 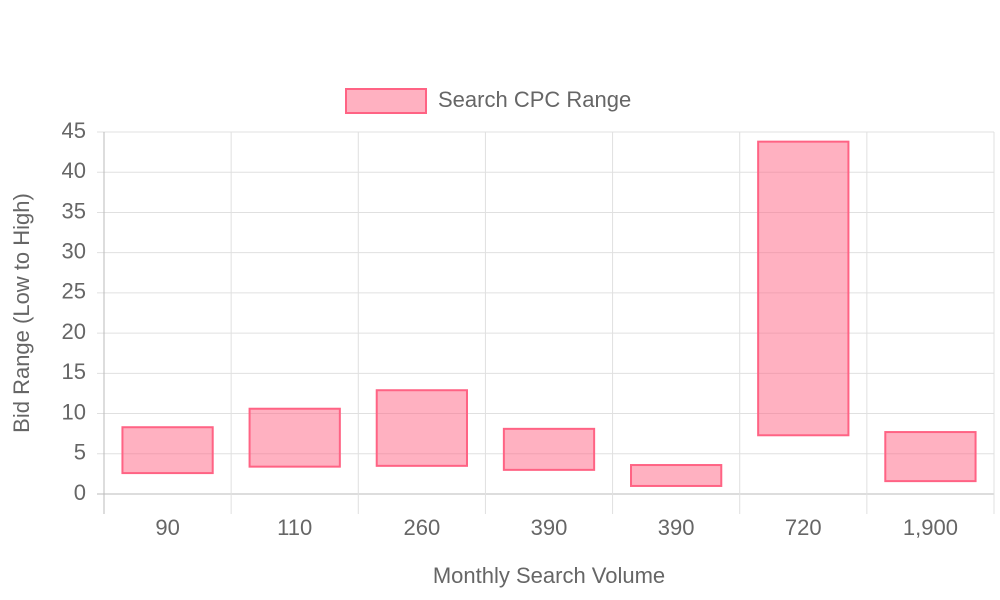 What do you see at coordinates (167, 527) in the screenshot?
I see `x-tick-label: 90` at bounding box center [167, 527].